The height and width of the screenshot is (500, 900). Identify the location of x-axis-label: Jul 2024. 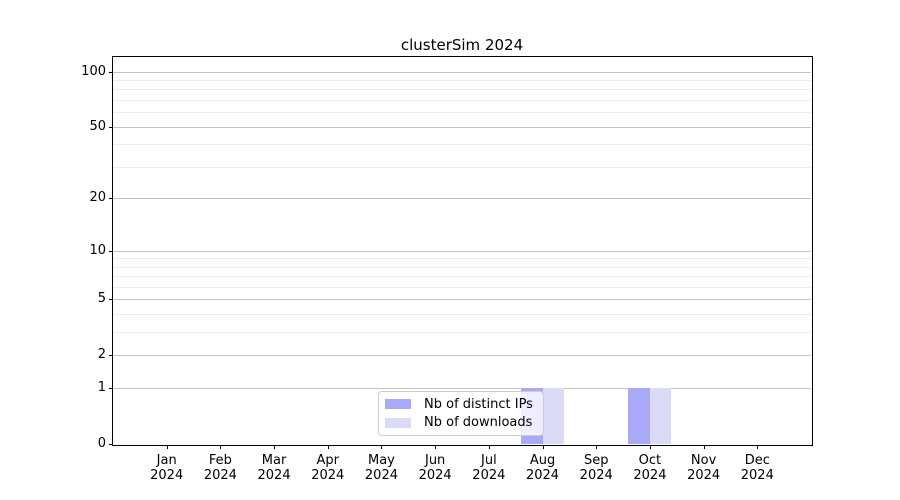
(489, 468).